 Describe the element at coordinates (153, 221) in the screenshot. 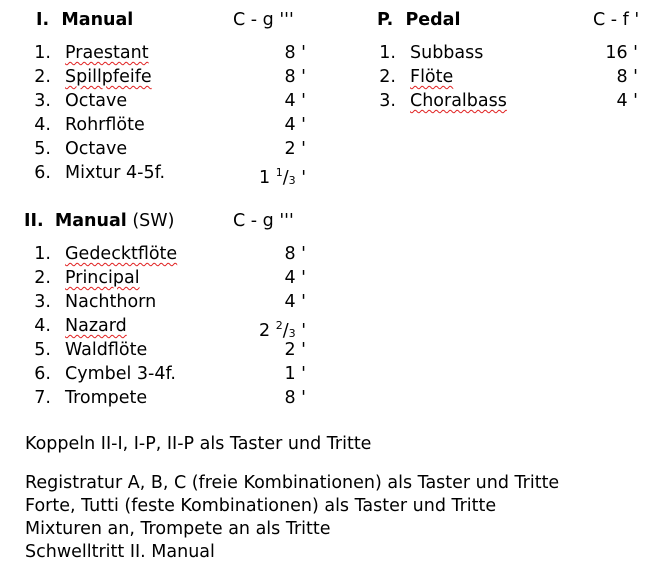

I see `manual2-suffix: (SW)` at that location.